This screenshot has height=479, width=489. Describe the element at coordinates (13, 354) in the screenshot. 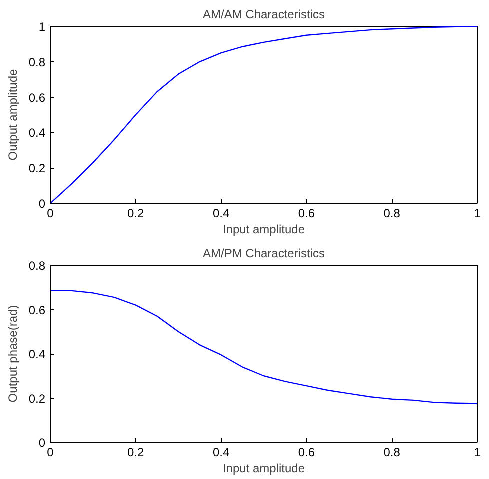

I see `y-axis-title: Output phase(rad)` at that location.